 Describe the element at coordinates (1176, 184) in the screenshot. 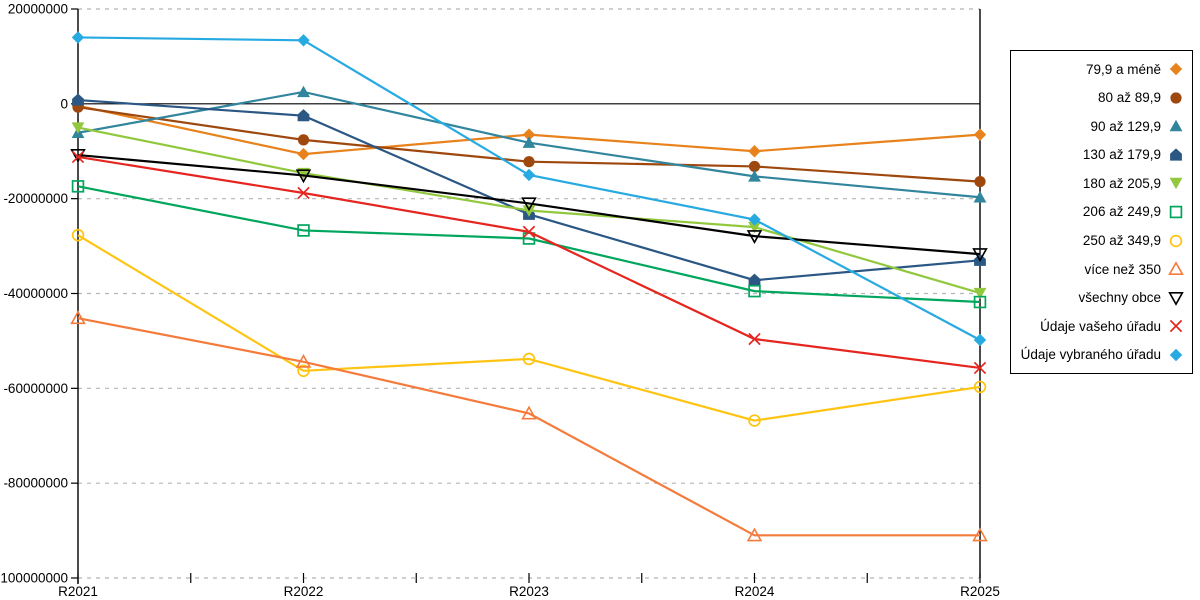

I see `triangle-down-legend-marker-icon` at that location.